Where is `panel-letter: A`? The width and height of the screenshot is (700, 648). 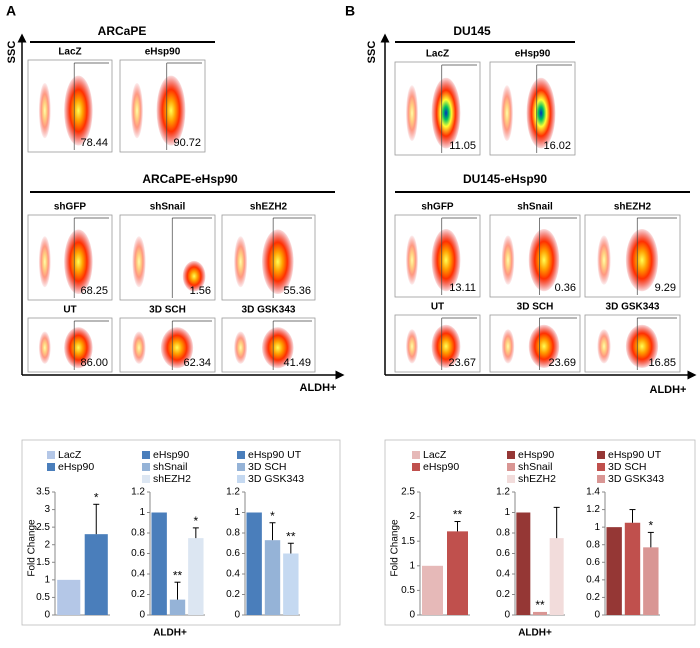
panel-letter: A is located at coordinates (11, 11).